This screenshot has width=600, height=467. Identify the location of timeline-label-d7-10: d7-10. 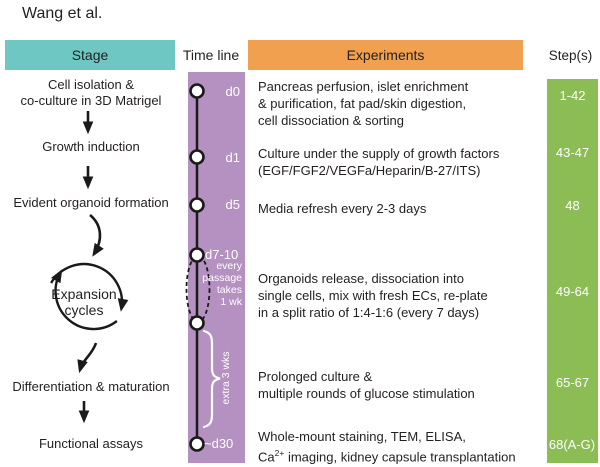
(222, 254).